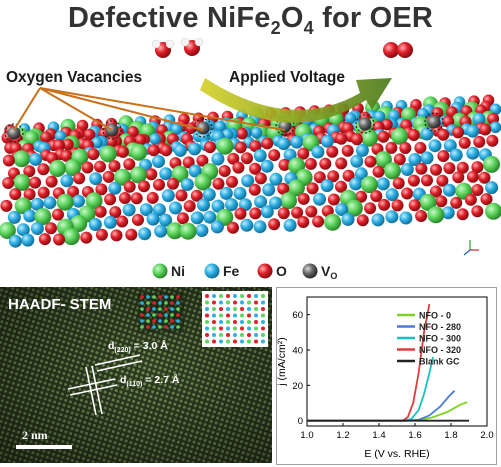 This screenshot has height=467, width=501. What do you see at coordinates (396, 454) in the screenshot?
I see `x-axis-label: E (V vs. RHE)` at bounding box center [396, 454].